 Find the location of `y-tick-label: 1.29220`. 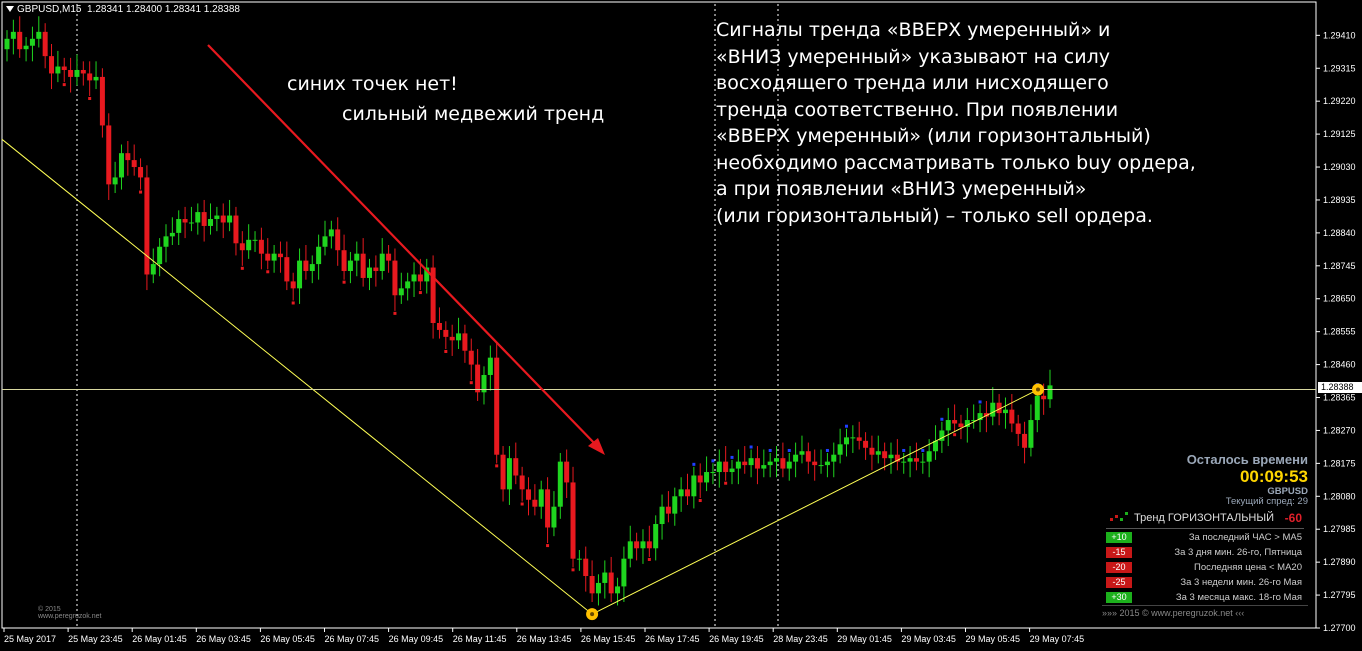

y-tick-label: 1.29220 is located at coordinates (1339, 101).